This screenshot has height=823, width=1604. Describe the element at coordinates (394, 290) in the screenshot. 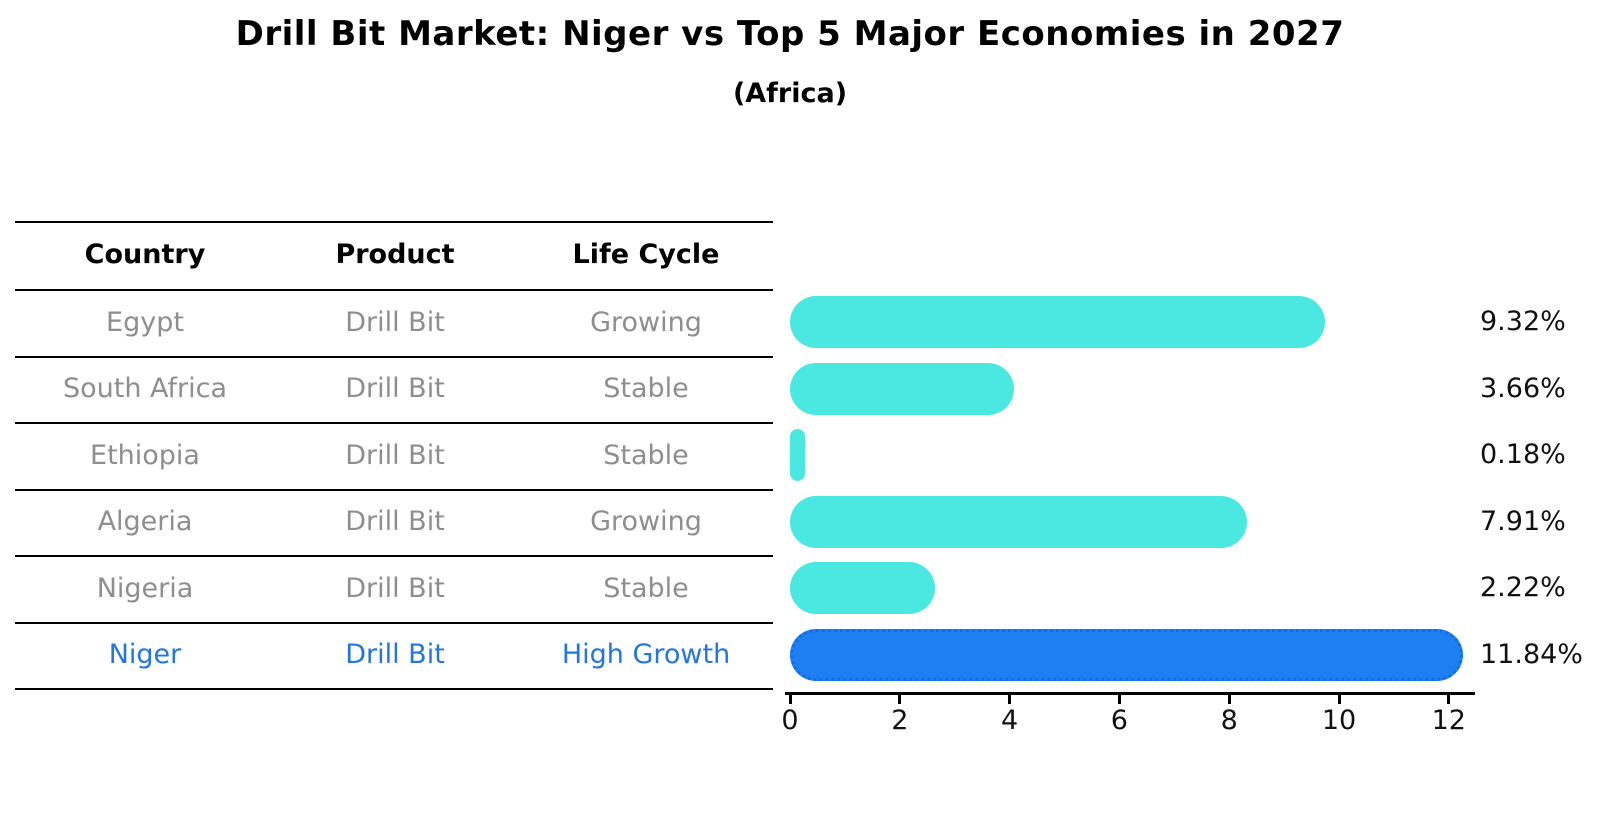

I see `table-header-rule` at that location.